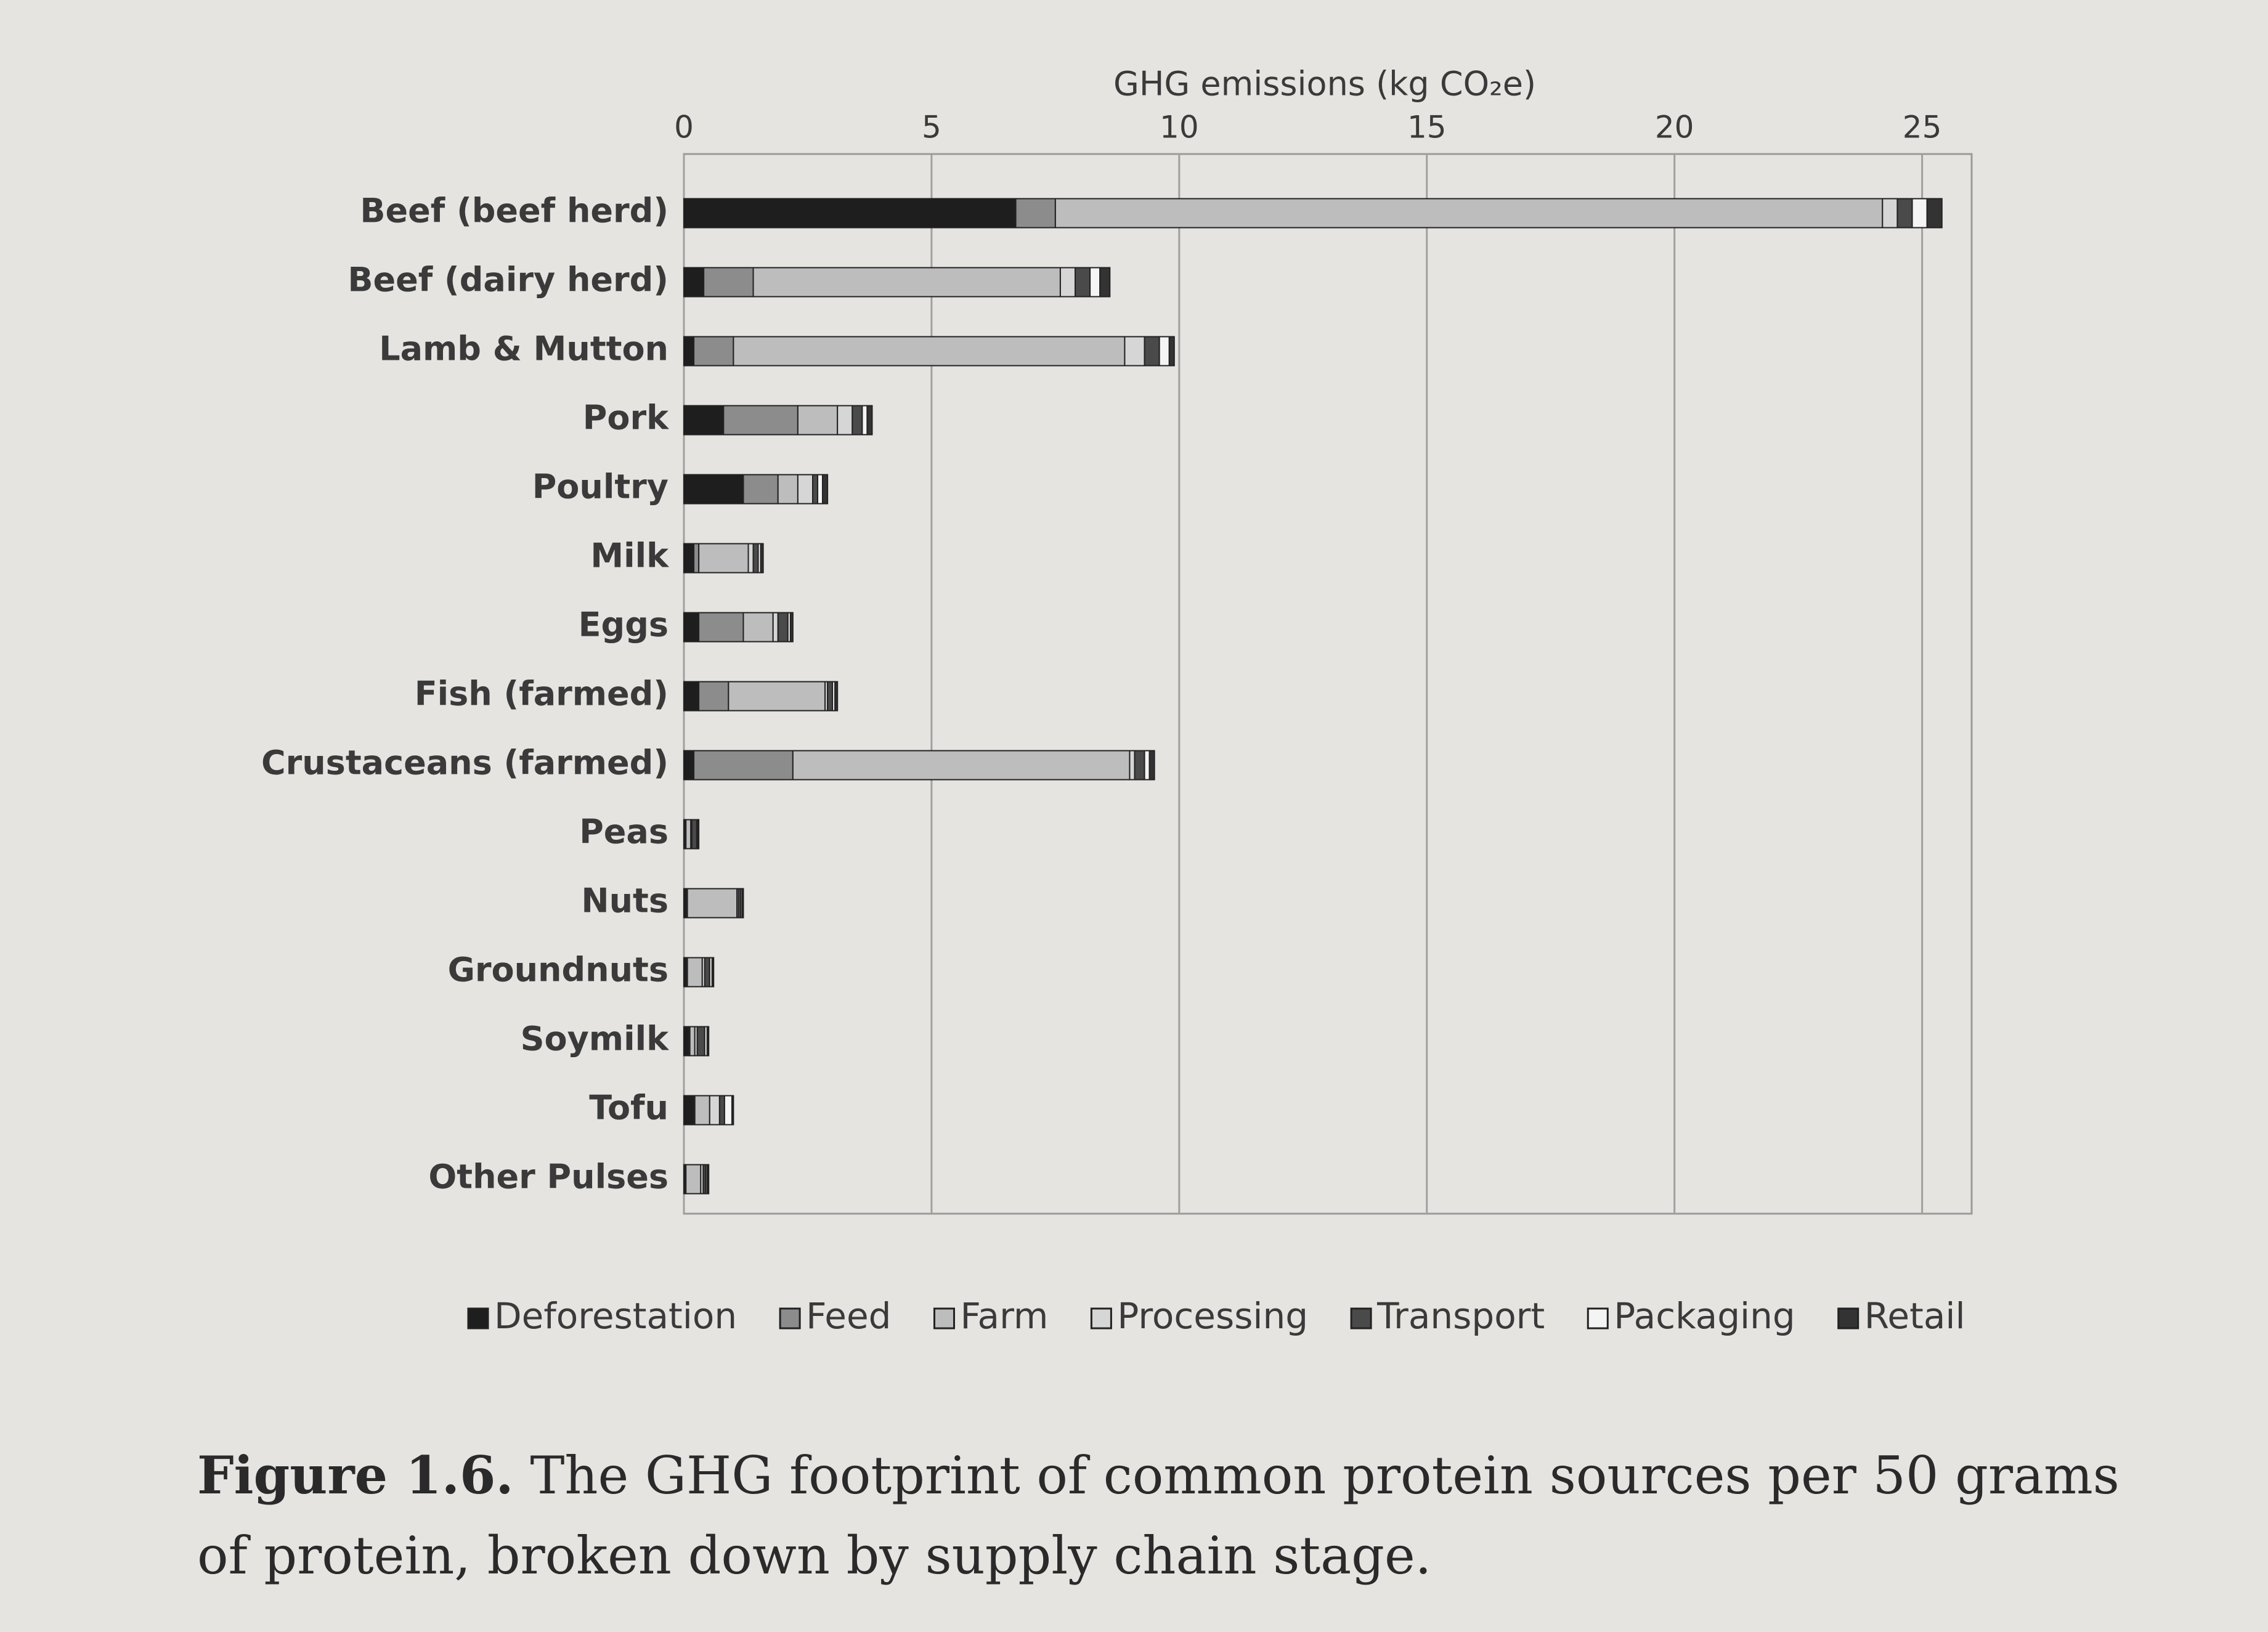 The image size is (2268, 1632). What do you see at coordinates (1922, 127) in the screenshot?
I see `x-tick-label: 25` at bounding box center [1922, 127].